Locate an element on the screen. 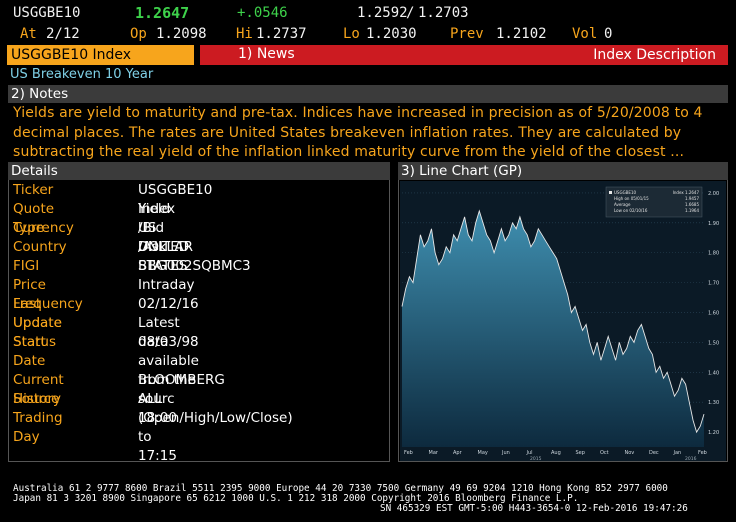 The width and height of the screenshot is (736, 522). details-label: Country is located at coordinates (40, 247).